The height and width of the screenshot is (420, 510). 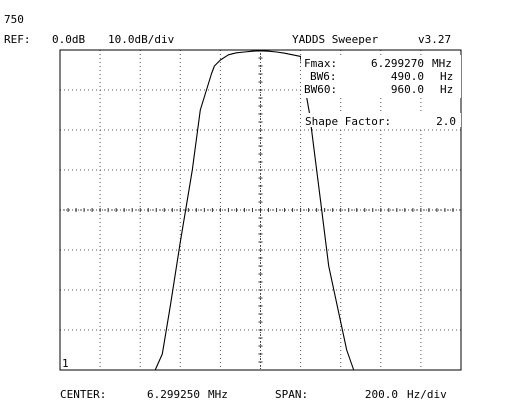 What do you see at coordinates (323, 76) in the screenshot?
I see `bw6-label: BW6:` at bounding box center [323, 76].